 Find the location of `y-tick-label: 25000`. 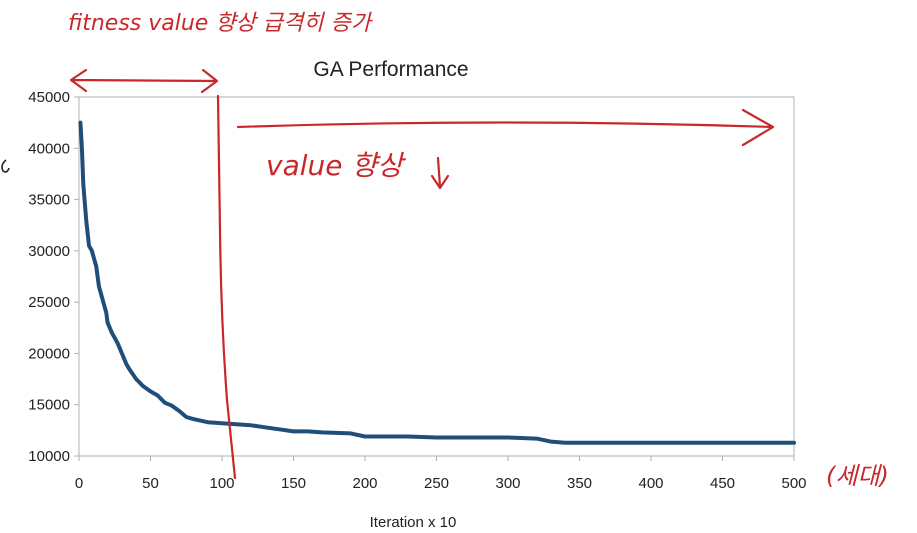

y-tick-label: 25000 is located at coordinates (49, 302).